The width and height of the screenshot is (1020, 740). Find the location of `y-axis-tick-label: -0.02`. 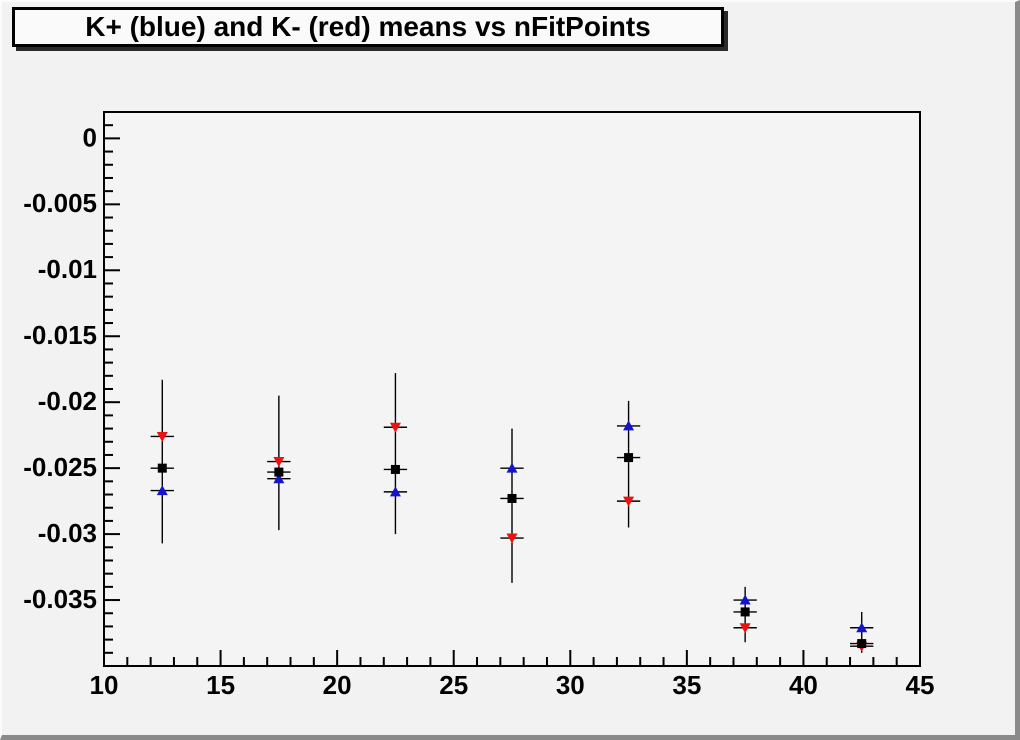

y-axis-tick-label: -0.02 is located at coordinates (67, 401).